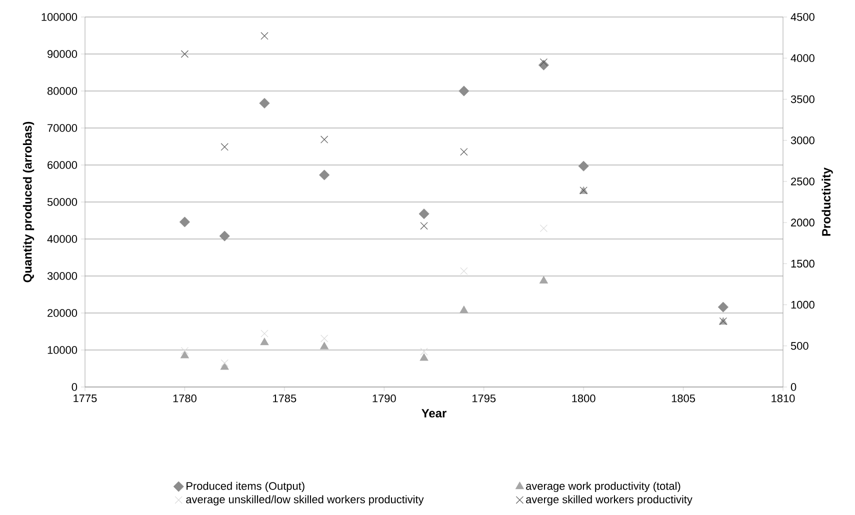 This screenshot has width=855, height=515. Describe the element at coordinates (802, 222) in the screenshot. I see `y2-tick-label: 2000` at that location.